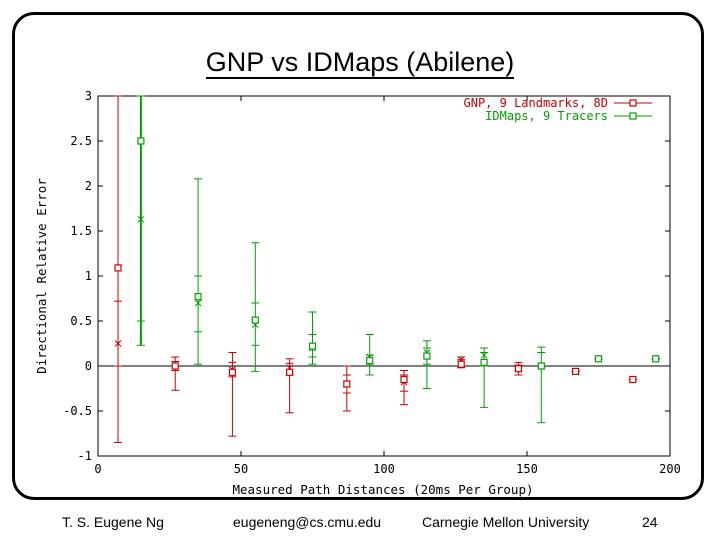 The height and width of the screenshot is (540, 720). I want to click on y-tick-label: 1, so click(88, 276).